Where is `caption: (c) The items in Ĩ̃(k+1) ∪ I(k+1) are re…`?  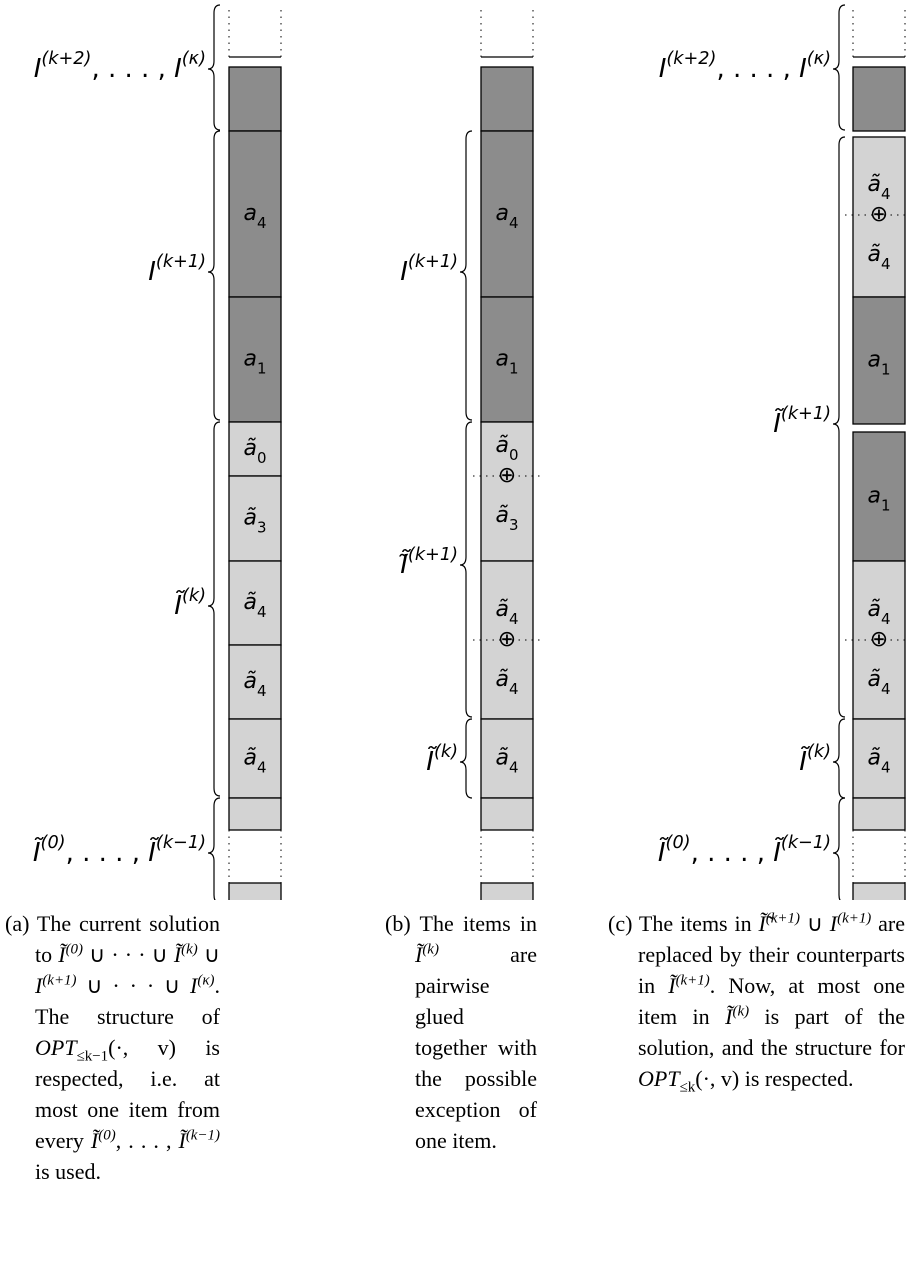
caption: (c) The items in Ĩ̃(k+1) ∪ I(k+1) are re… is located at coordinates (756, 1001).